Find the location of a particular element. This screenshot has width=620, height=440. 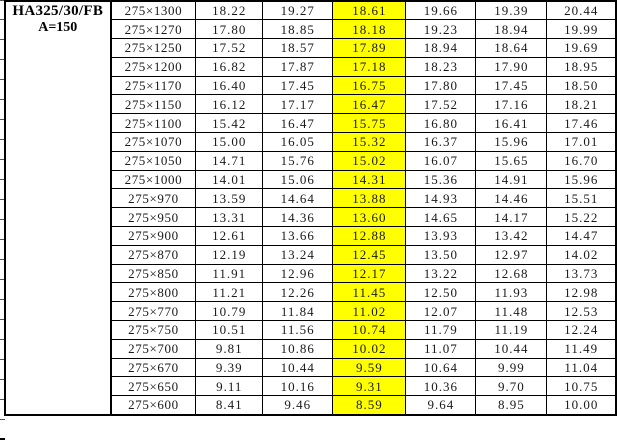

value-cell: 9.70 is located at coordinates (511, 386).